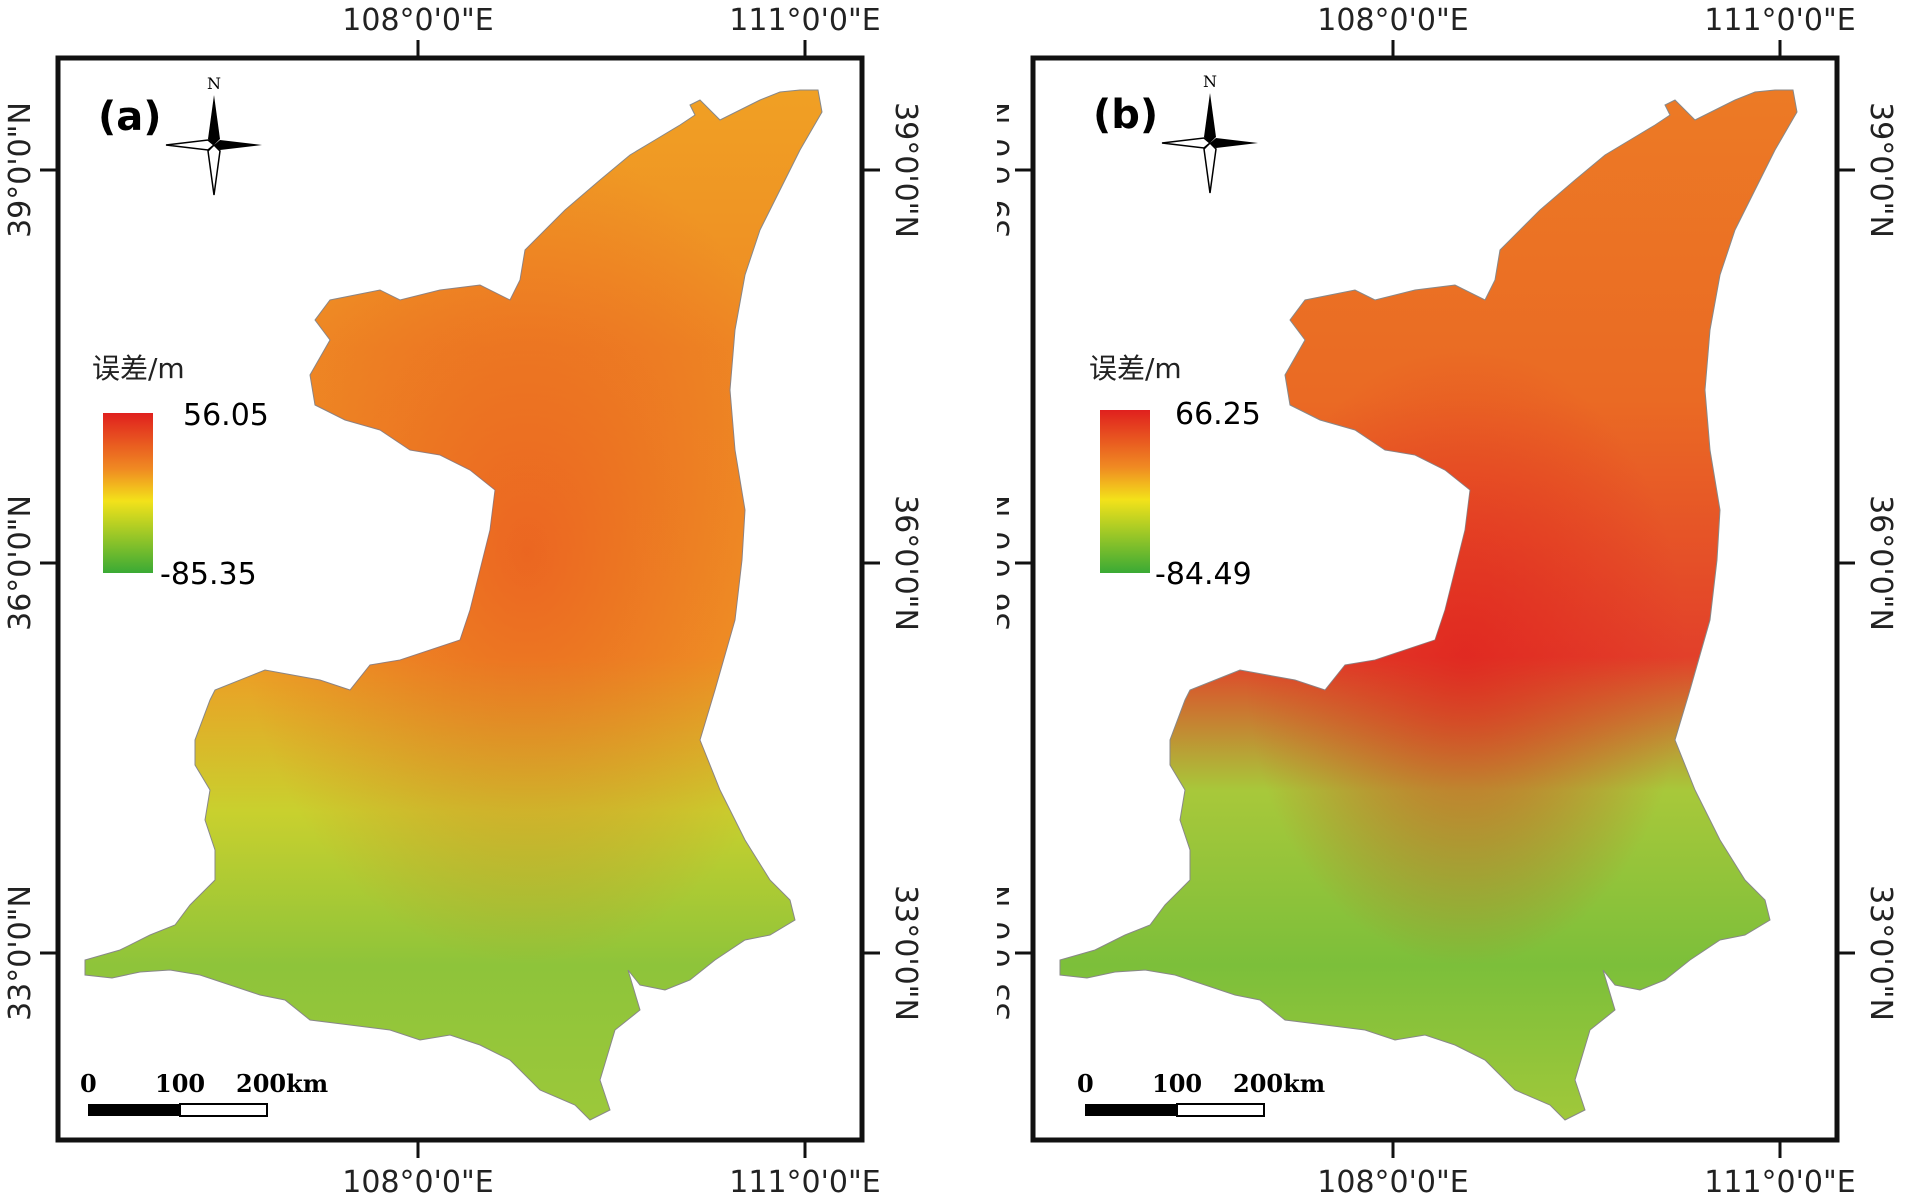 This screenshot has height=1201, width=1920. I want to click on legend-max: 66.25, so click(1218, 414).